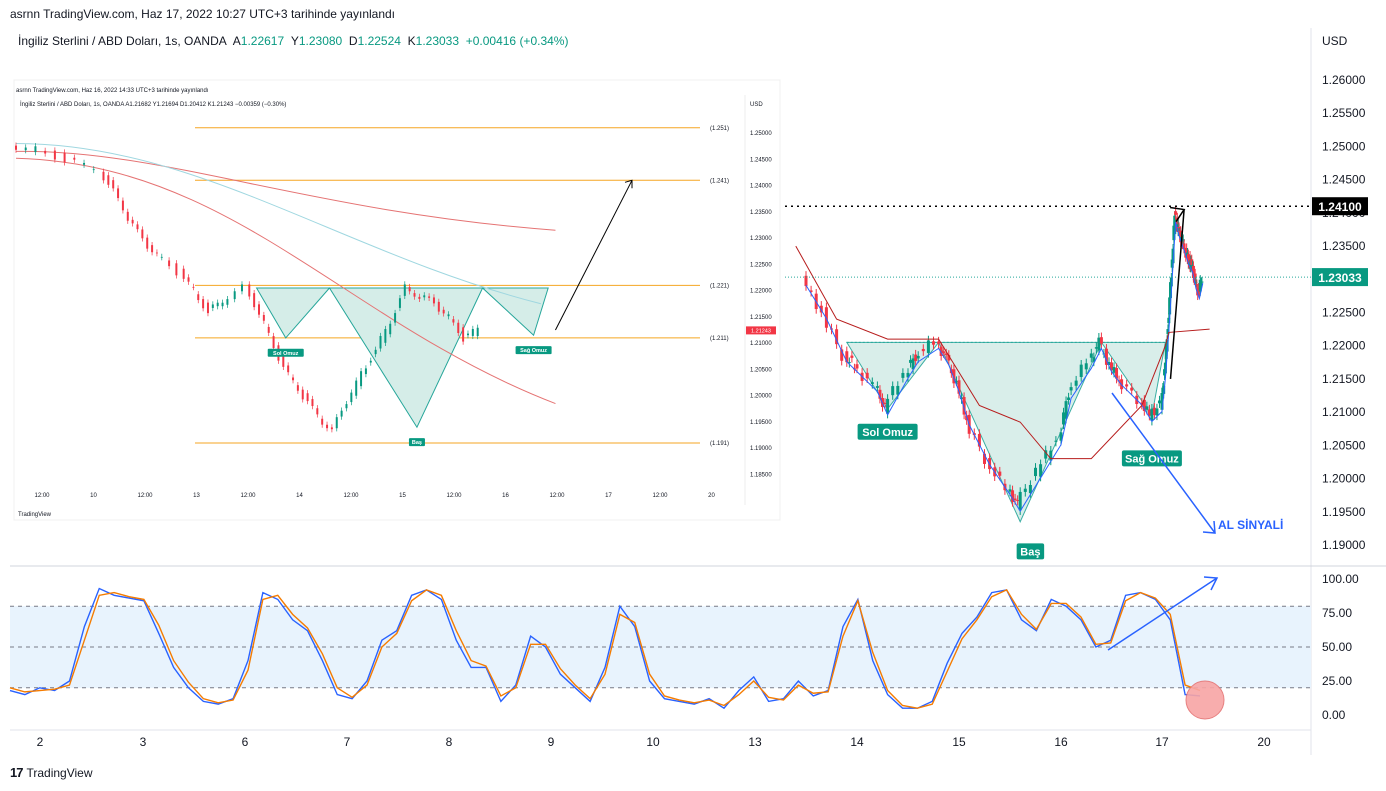 The image size is (1386, 791). What do you see at coordinates (761, 160) in the screenshot?
I see `snapshot-price-tick: 1.24500` at bounding box center [761, 160].